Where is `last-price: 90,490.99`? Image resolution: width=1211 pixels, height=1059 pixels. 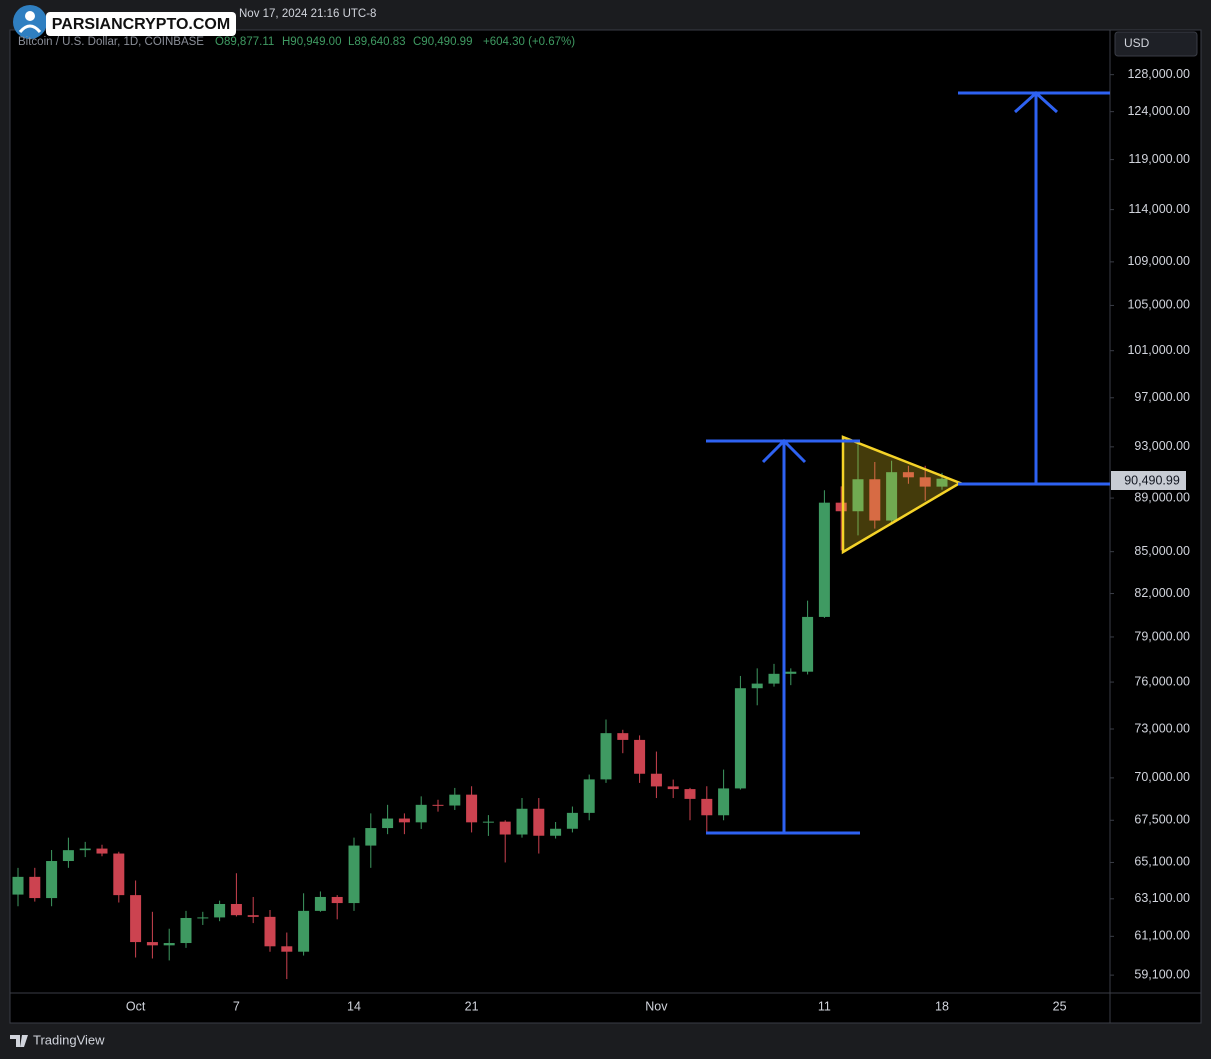
last-price: 90,490.99 is located at coordinates (1152, 480).